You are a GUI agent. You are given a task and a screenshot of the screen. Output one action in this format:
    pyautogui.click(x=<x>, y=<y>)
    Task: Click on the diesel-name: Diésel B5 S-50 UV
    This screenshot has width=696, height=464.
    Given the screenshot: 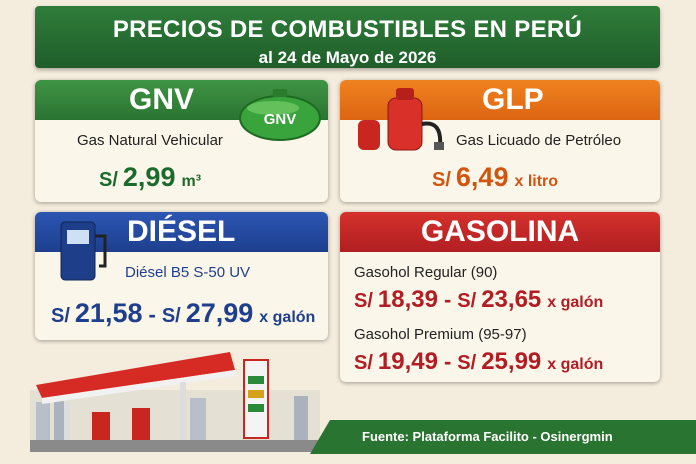 What is the action you would take?
    pyautogui.click(x=188, y=272)
    